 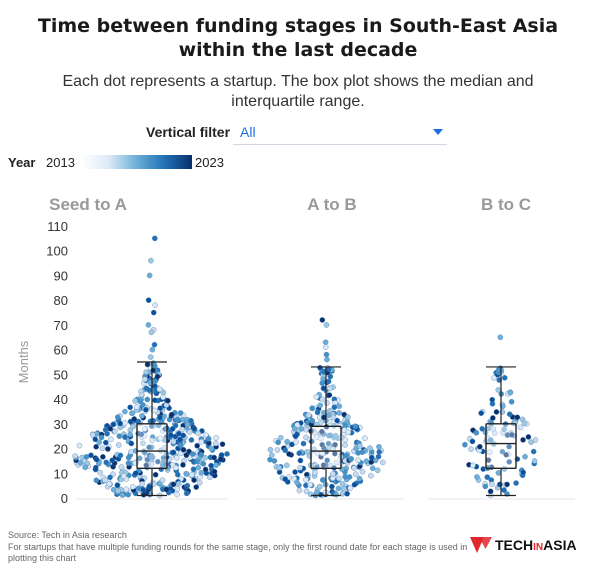 I want to click on year-legend-min: 2013, so click(x=60, y=162).